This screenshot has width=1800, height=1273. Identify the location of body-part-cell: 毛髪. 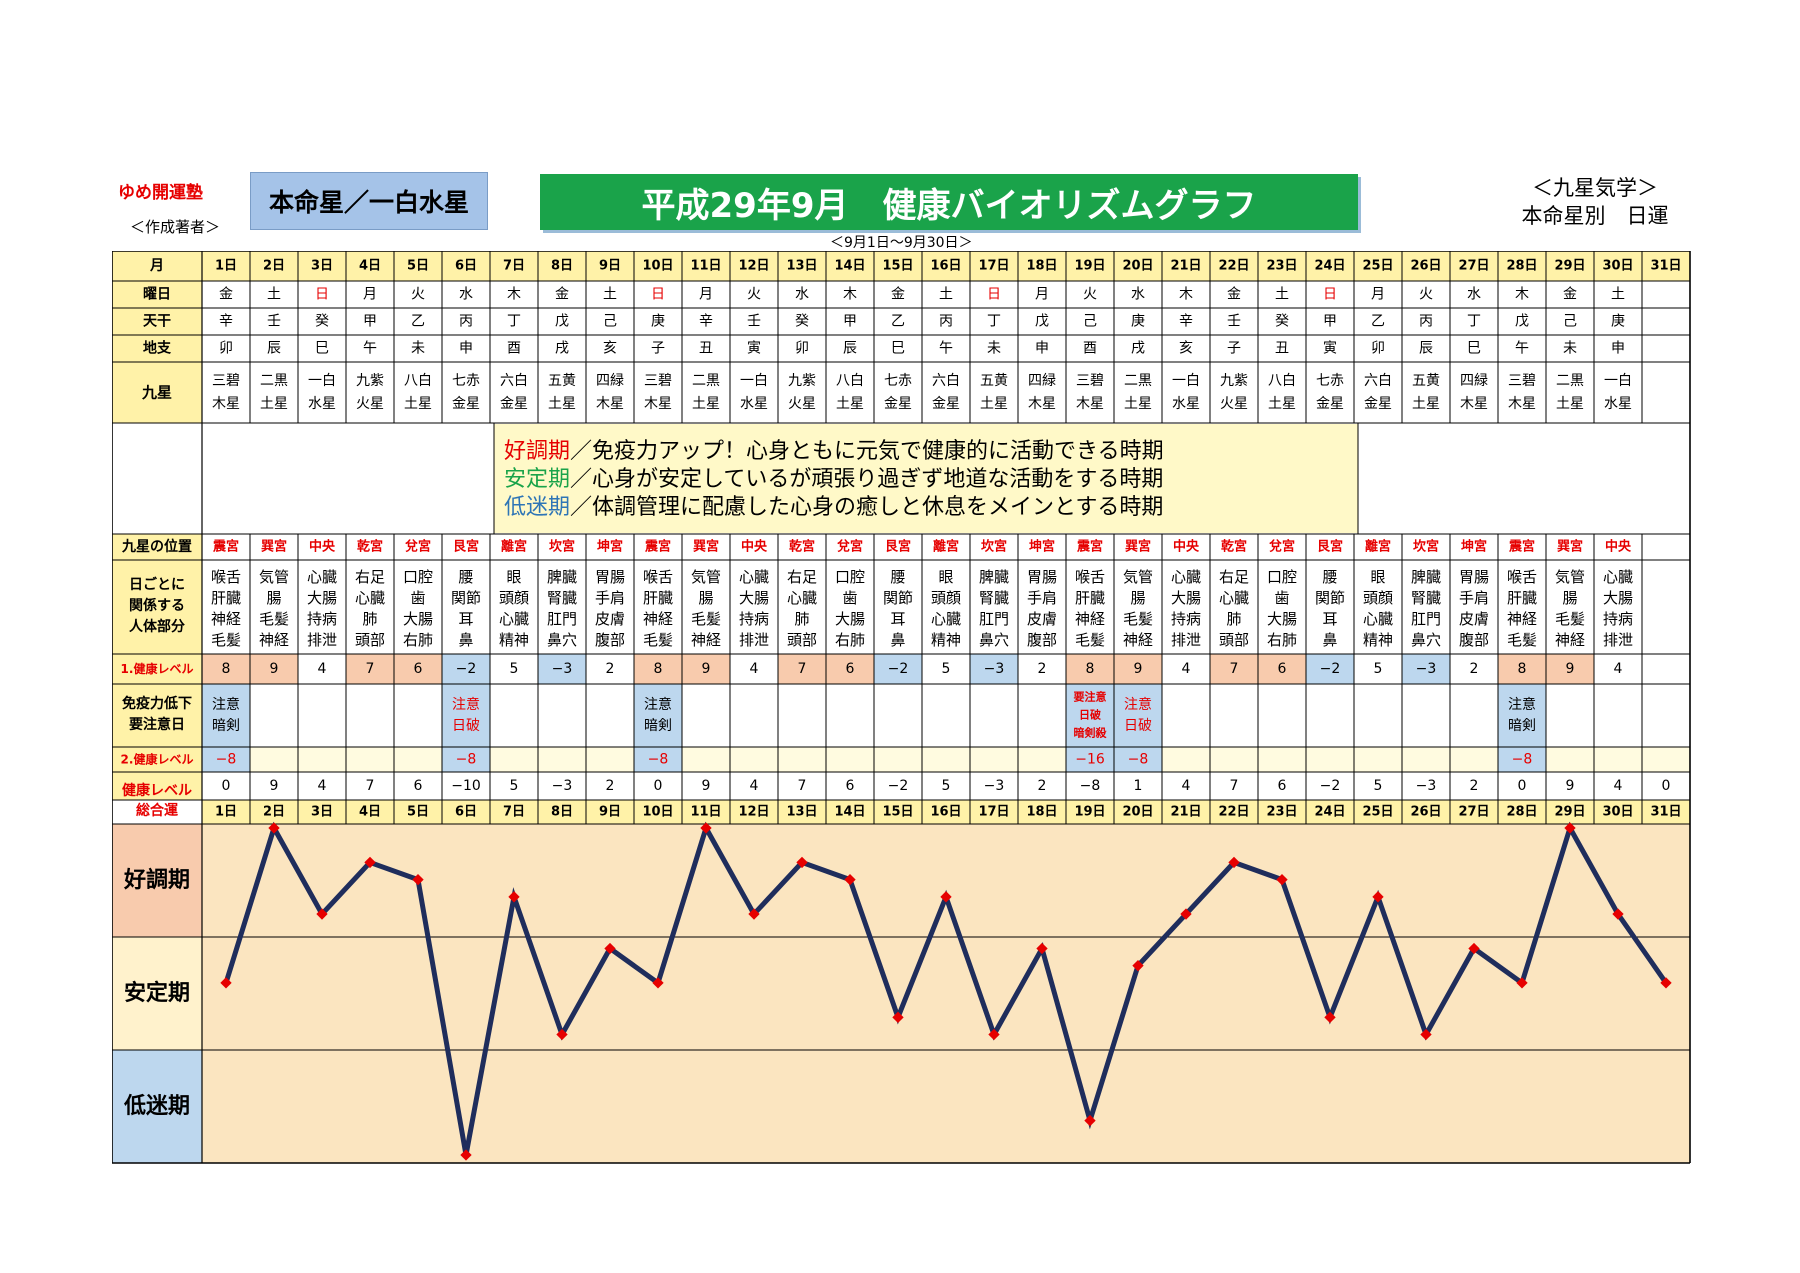
(226, 640).